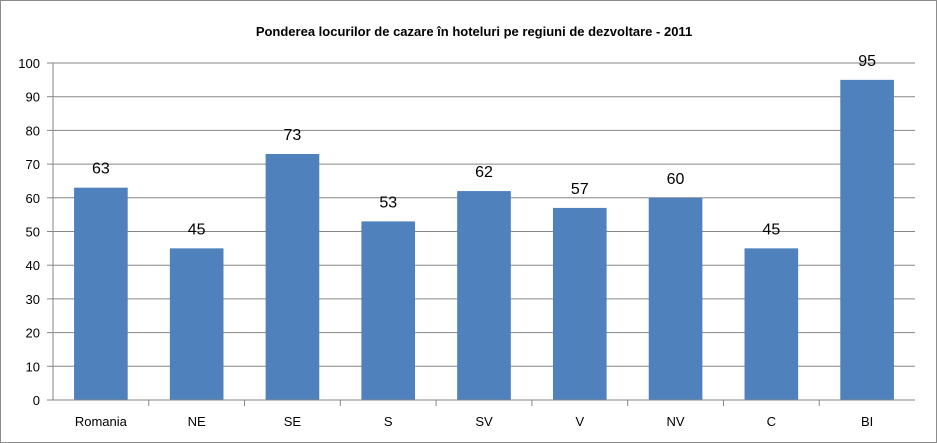 This screenshot has height=443, width=937. What do you see at coordinates (771, 421) in the screenshot?
I see `category-label: C` at bounding box center [771, 421].